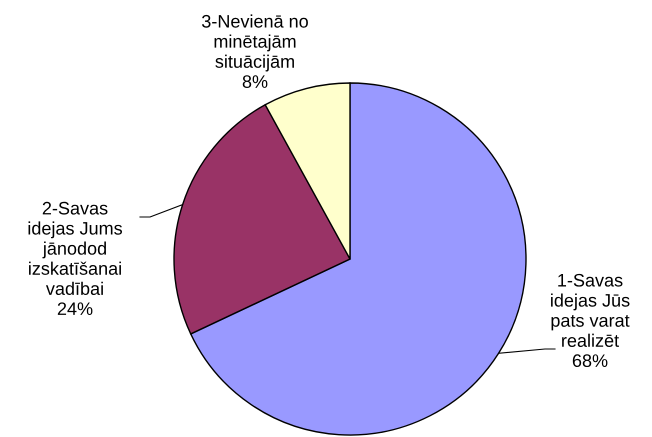 The width and height of the screenshot is (652, 437). Describe the element at coordinates (255, 43) in the screenshot. I see `slice-label: 3-Nevienā no minētajām situācijām` at that location.